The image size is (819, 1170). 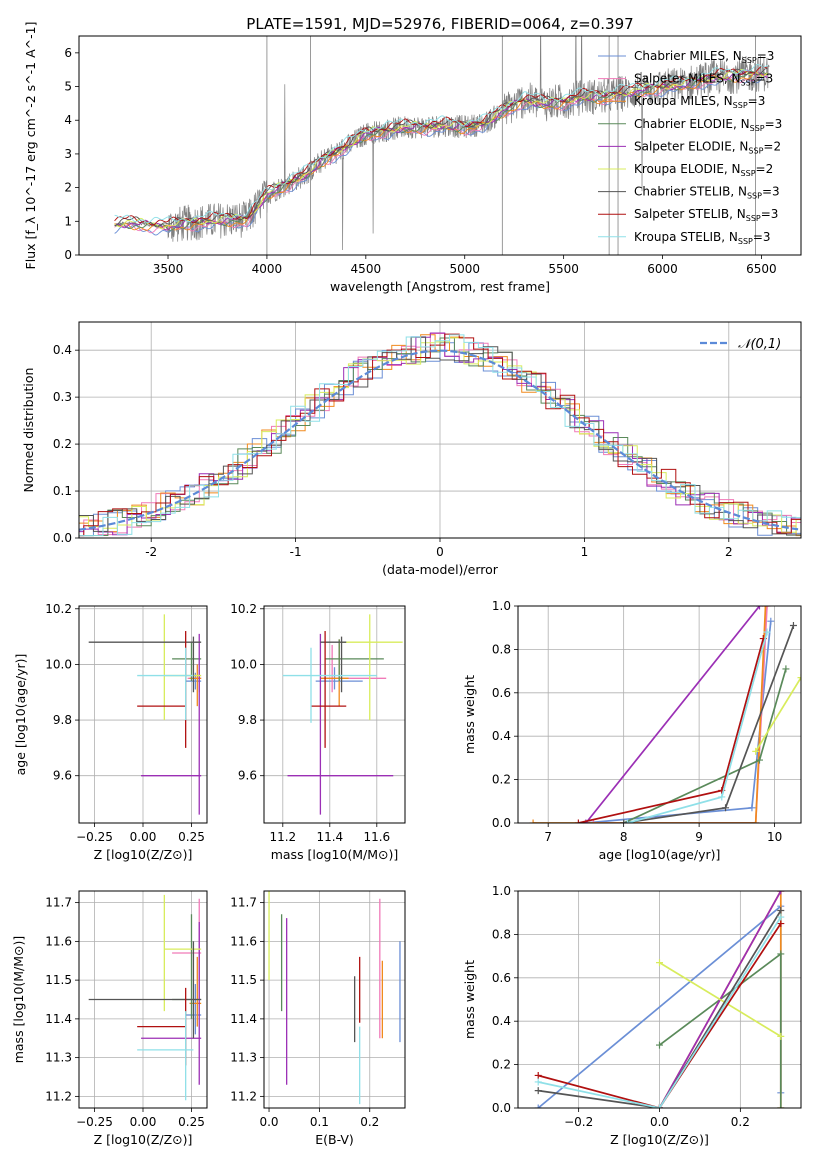 What do you see at coordinates (243, 980) in the screenshot?
I see `y-tick-label: 11.5` at bounding box center [243, 980].